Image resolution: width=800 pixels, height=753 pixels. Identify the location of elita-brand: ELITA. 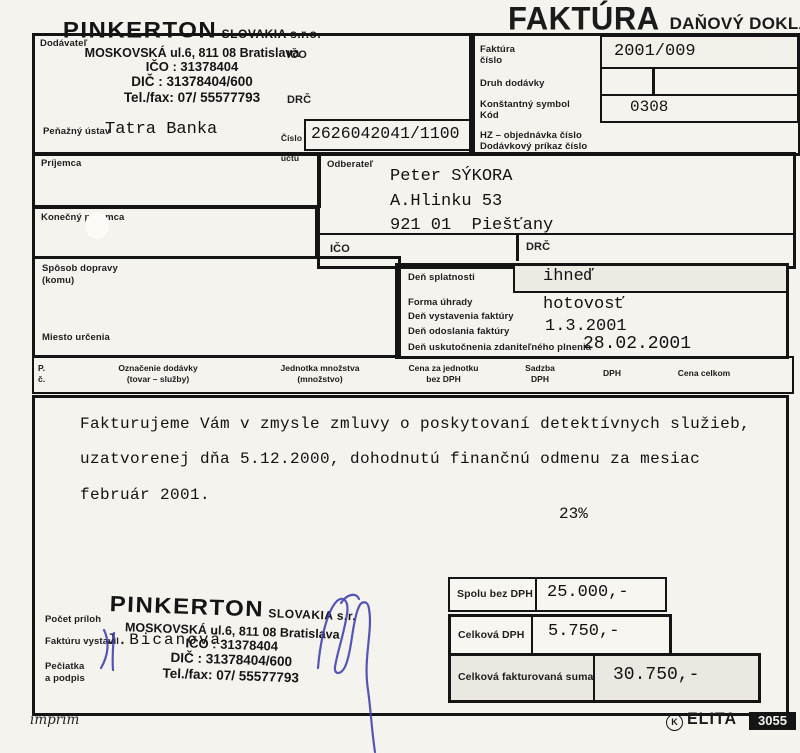
(712, 719).